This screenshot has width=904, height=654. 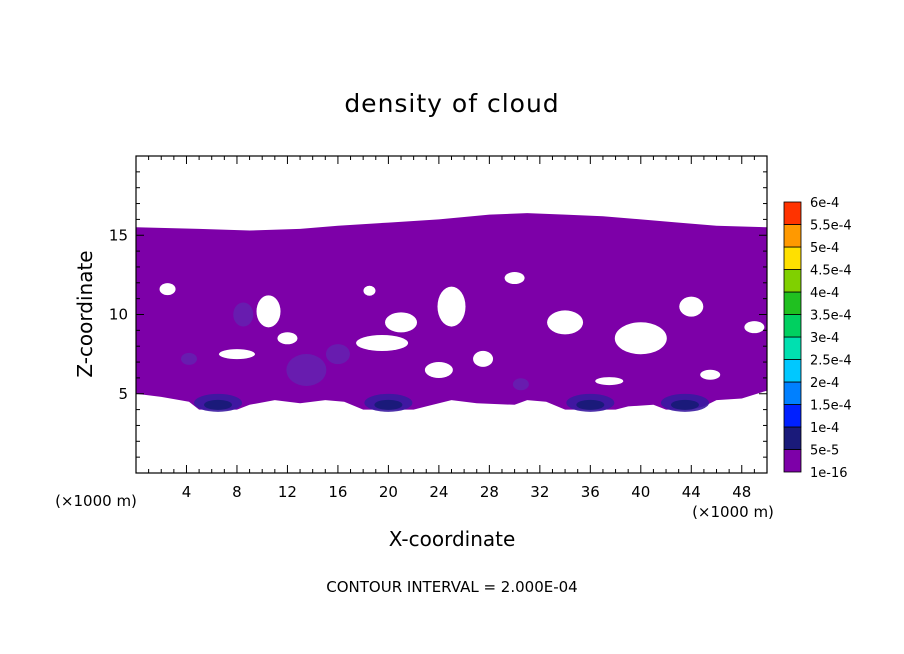 What do you see at coordinates (388, 492) in the screenshot?
I see `x-tick-label: 20` at bounding box center [388, 492].